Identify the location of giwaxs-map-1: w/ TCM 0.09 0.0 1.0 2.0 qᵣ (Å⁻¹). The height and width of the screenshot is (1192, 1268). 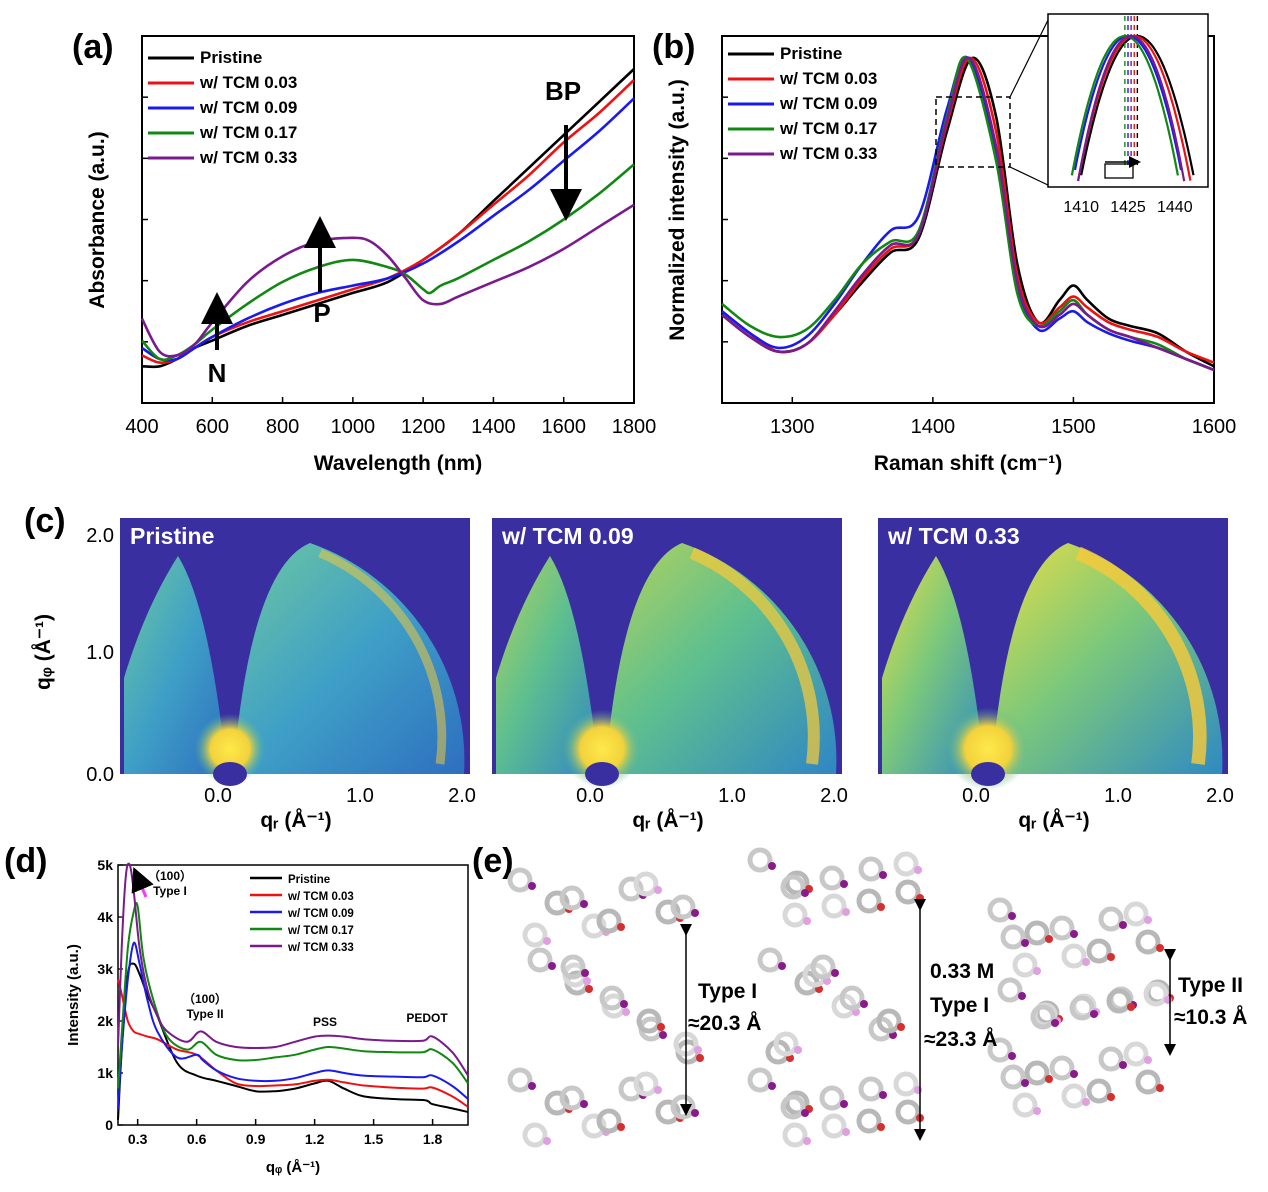
(670, 675).